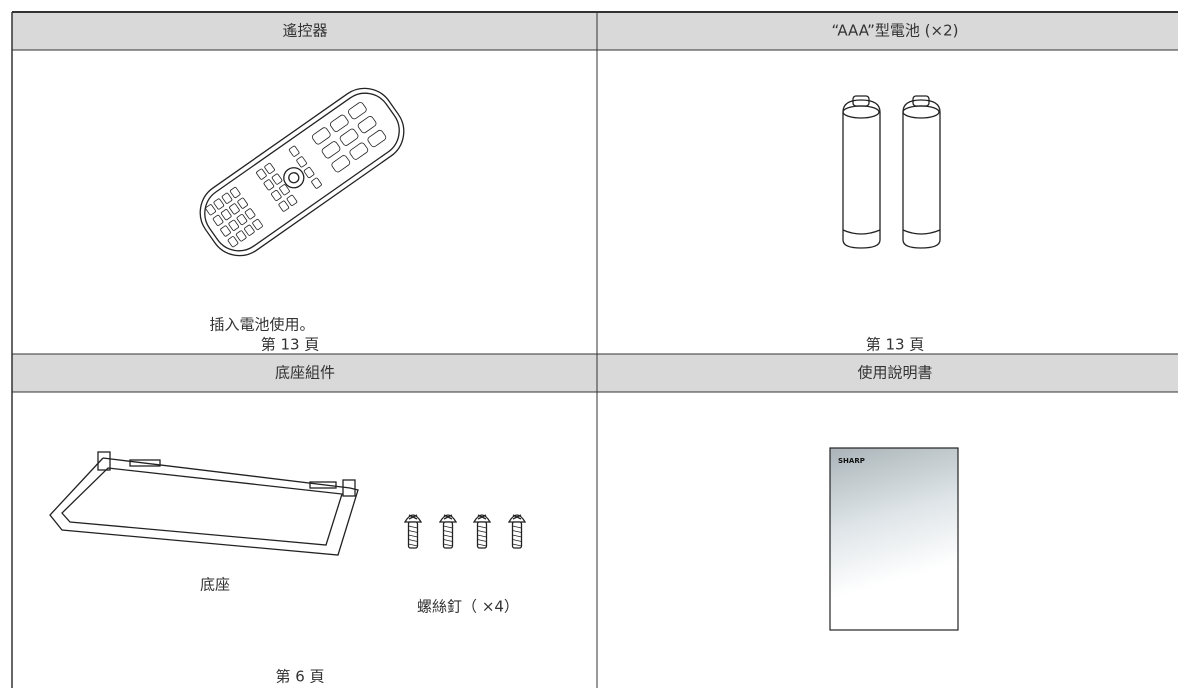 The height and width of the screenshot is (688, 1178). Describe the element at coordinates (465, 531) in the screenshot. I see `screws` at that location.